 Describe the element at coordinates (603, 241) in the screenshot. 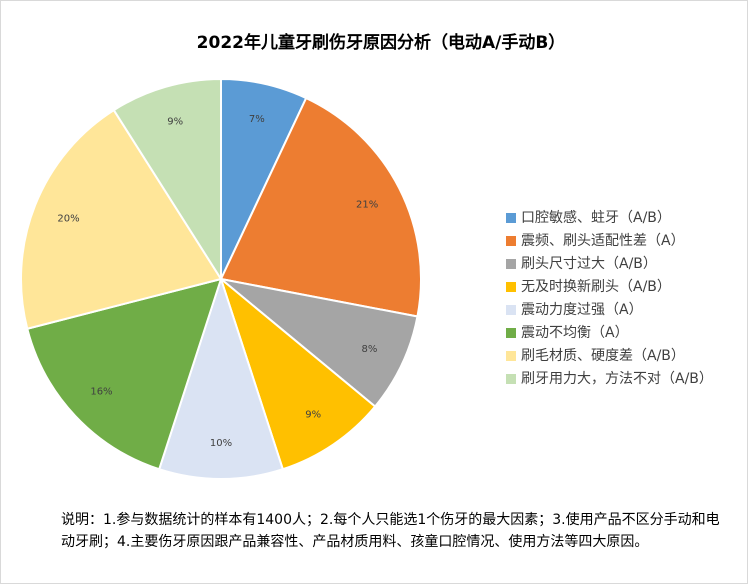

I see `legend-label: 震频、刷头适配性差（A）` at that location.